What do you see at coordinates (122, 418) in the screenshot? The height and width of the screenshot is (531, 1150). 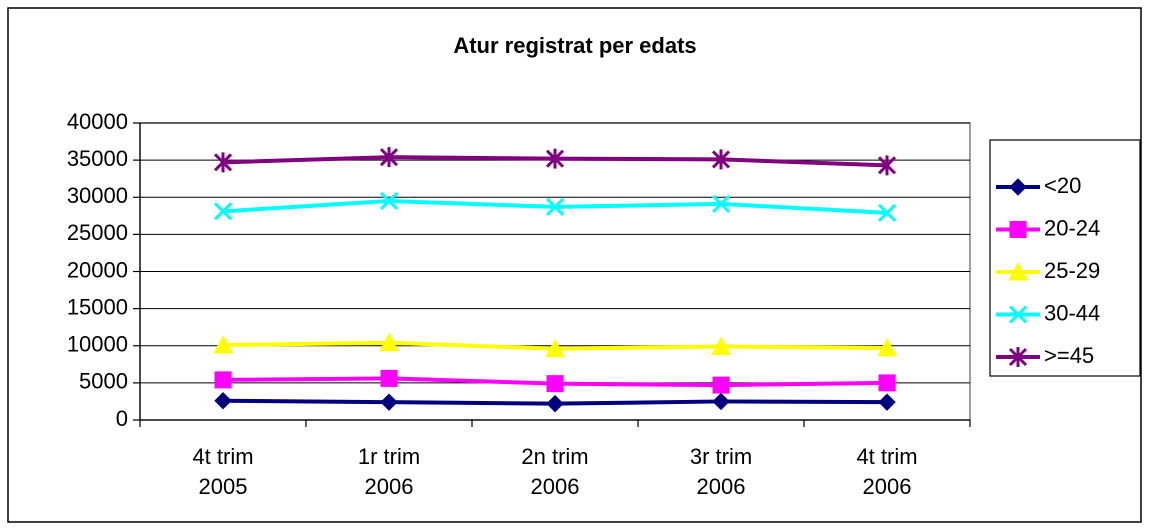 I see `y-tick-label: 0` at bounding box center [122, 418].